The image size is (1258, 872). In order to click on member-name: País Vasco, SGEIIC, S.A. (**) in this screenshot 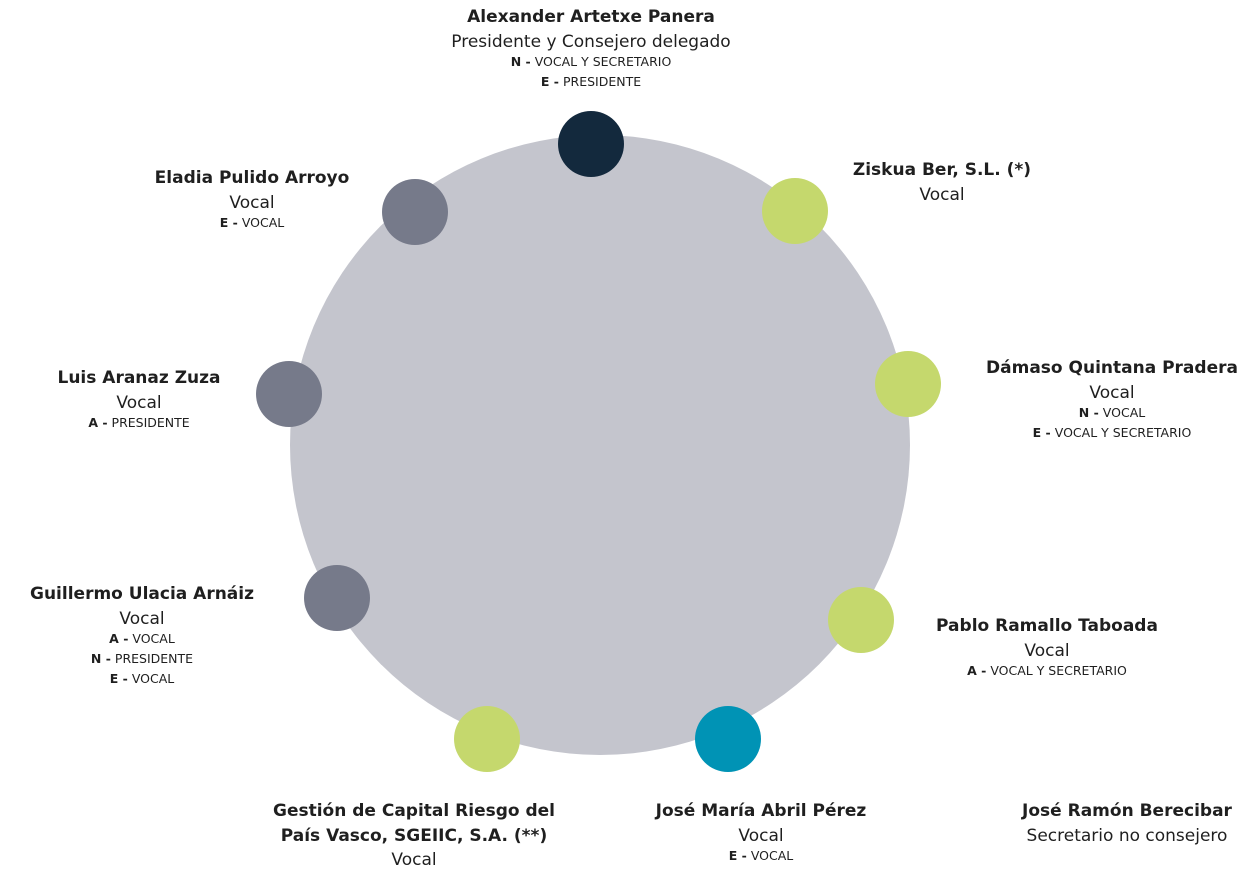, I will do `click(414, 836)`.